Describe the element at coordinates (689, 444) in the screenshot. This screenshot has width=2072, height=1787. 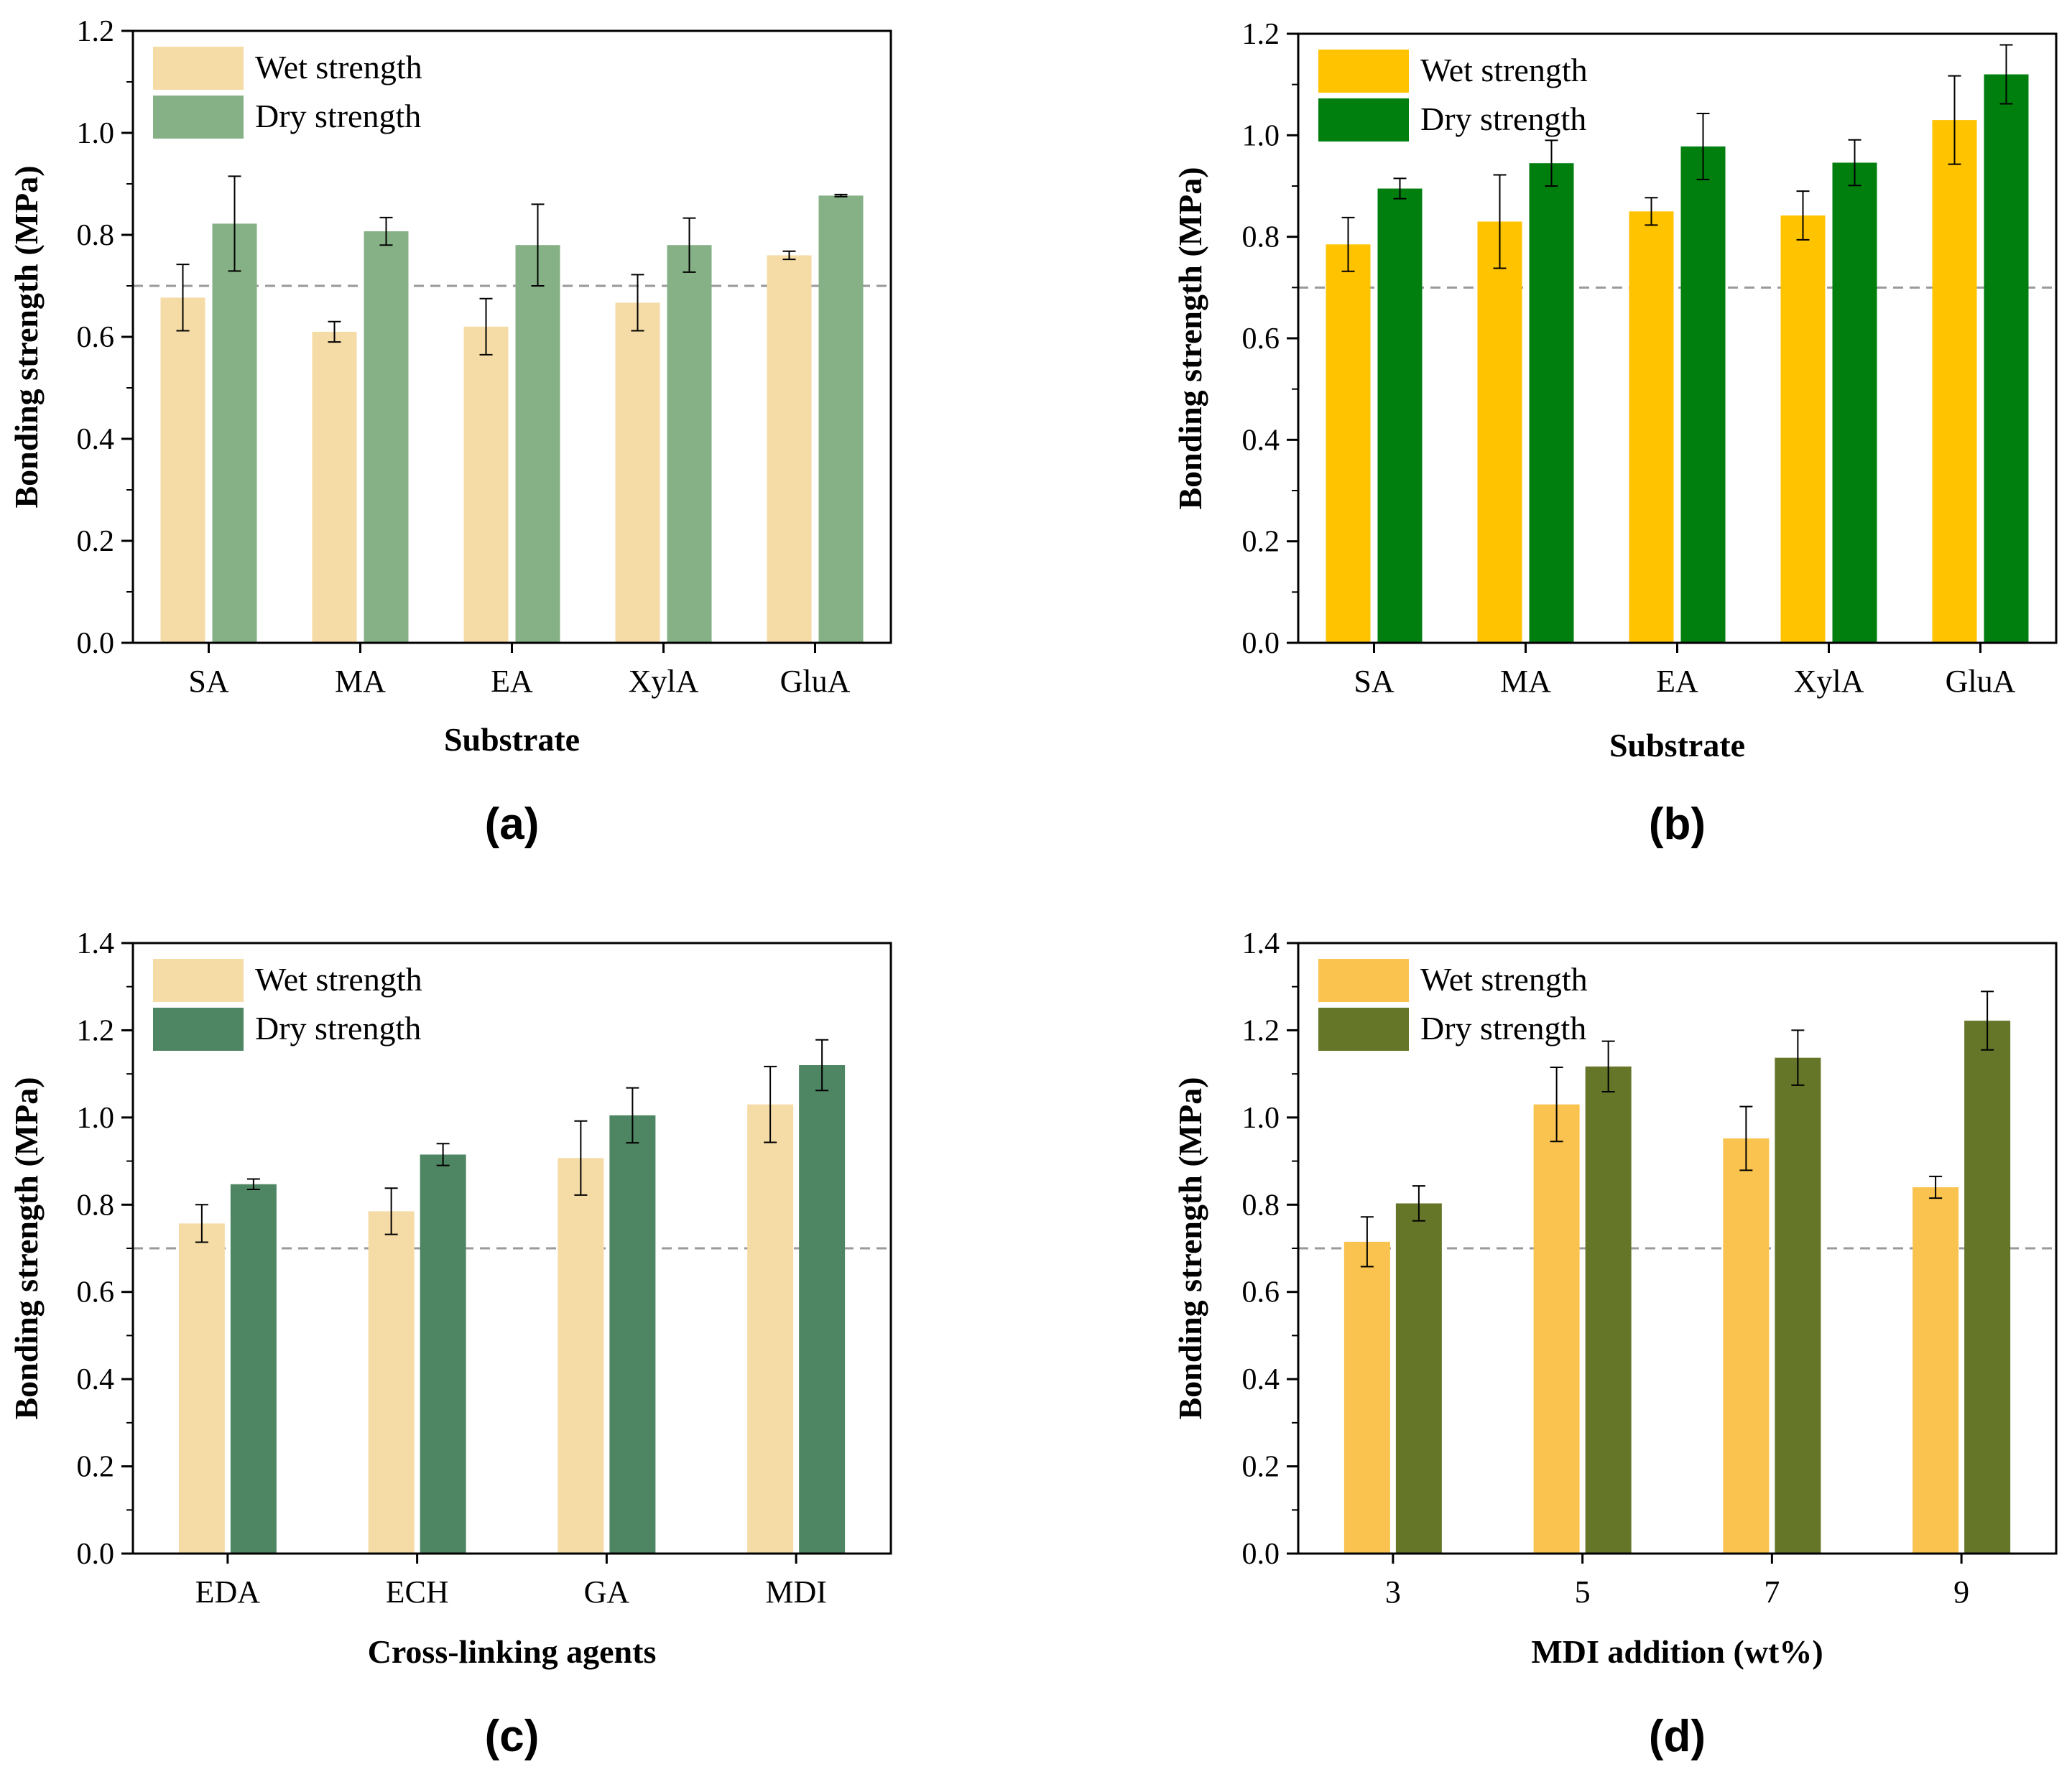
I see `bar-a-dry-strength-xyla` at that location.